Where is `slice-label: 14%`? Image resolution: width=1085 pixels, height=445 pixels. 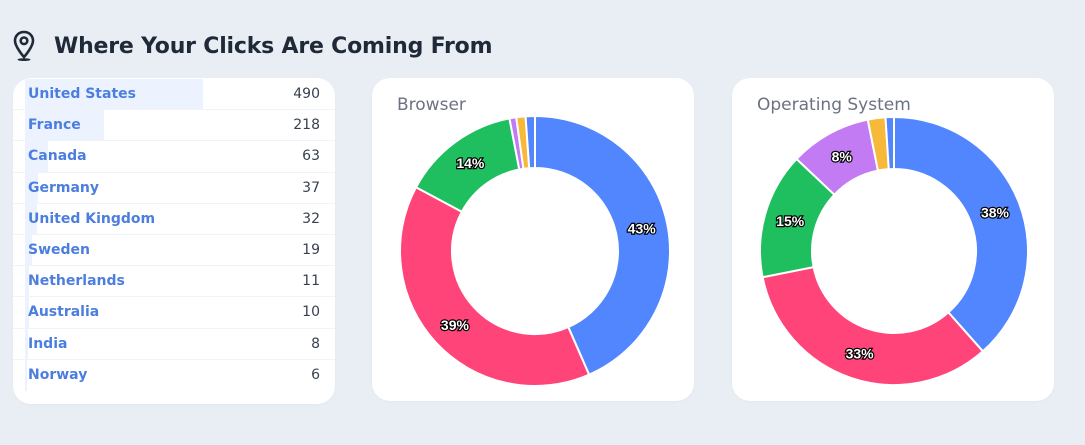
slice-label: 14% is located at coordinates (470, 163).